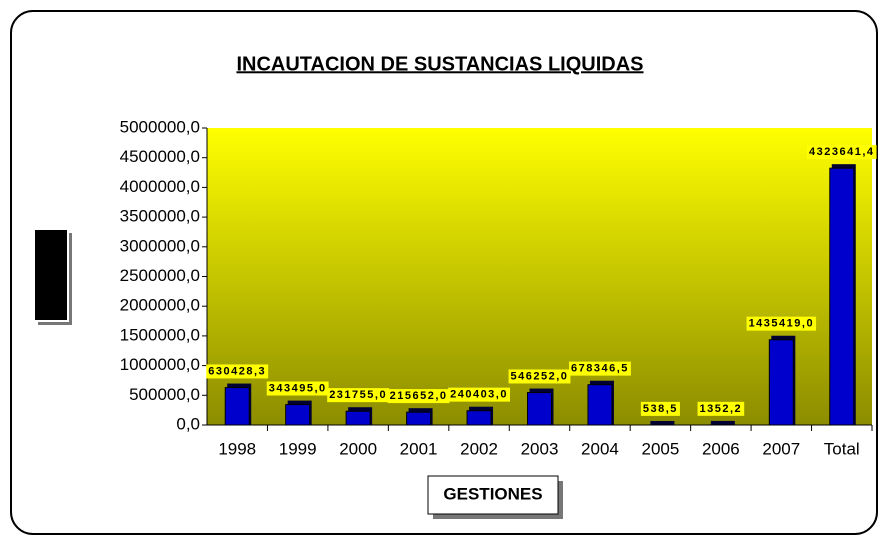 The height and width of the screenshot is (536, 880). What do you see at coordinates (842, 448) in the screenshot?
I see `x-tick-label: Total` at bounding box center [842, 448].